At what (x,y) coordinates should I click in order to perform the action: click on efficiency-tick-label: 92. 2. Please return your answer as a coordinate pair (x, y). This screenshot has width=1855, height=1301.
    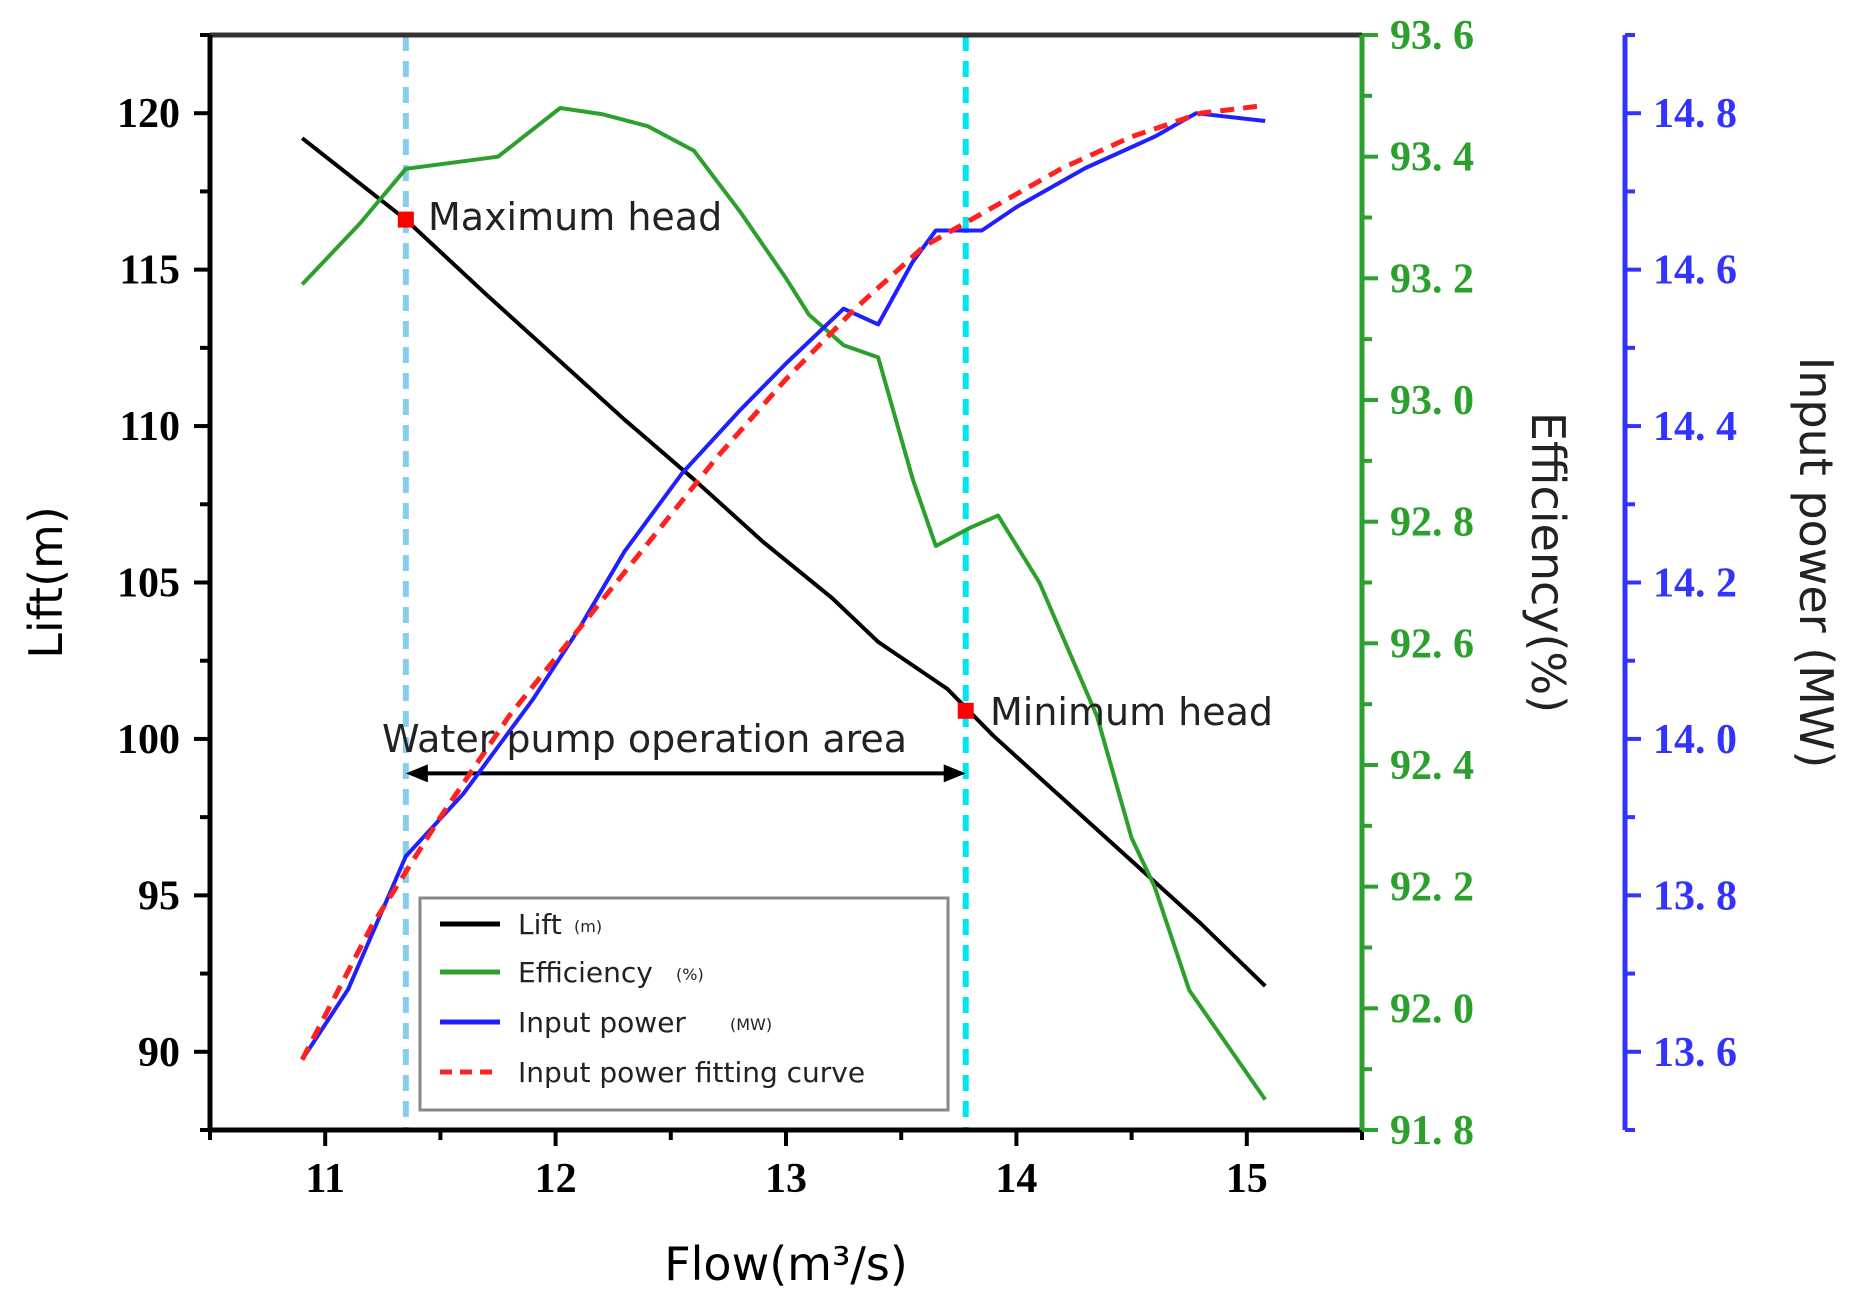
    Looking at the image, I should click on (1432, 888).